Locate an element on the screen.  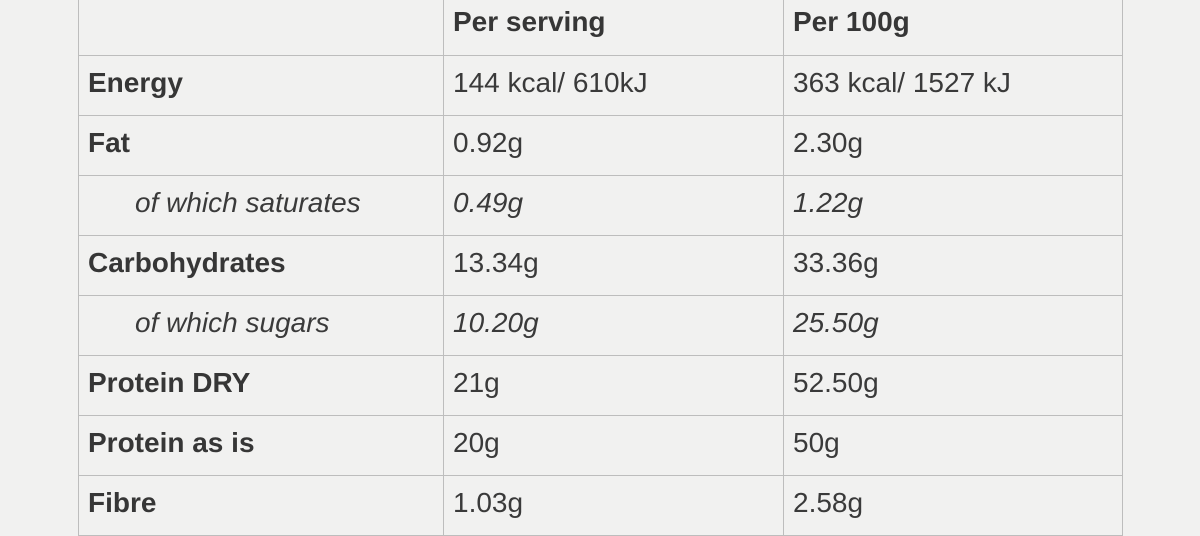
value-cell: 20g is located at coordinates (476, 442).